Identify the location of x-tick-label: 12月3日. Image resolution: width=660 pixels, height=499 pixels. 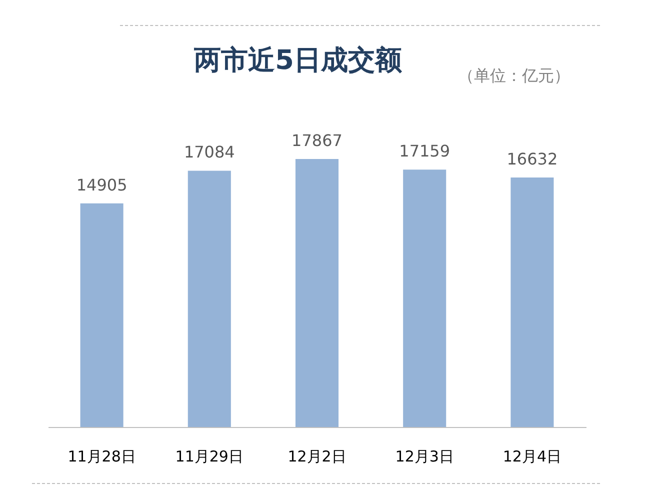
(424, 457).